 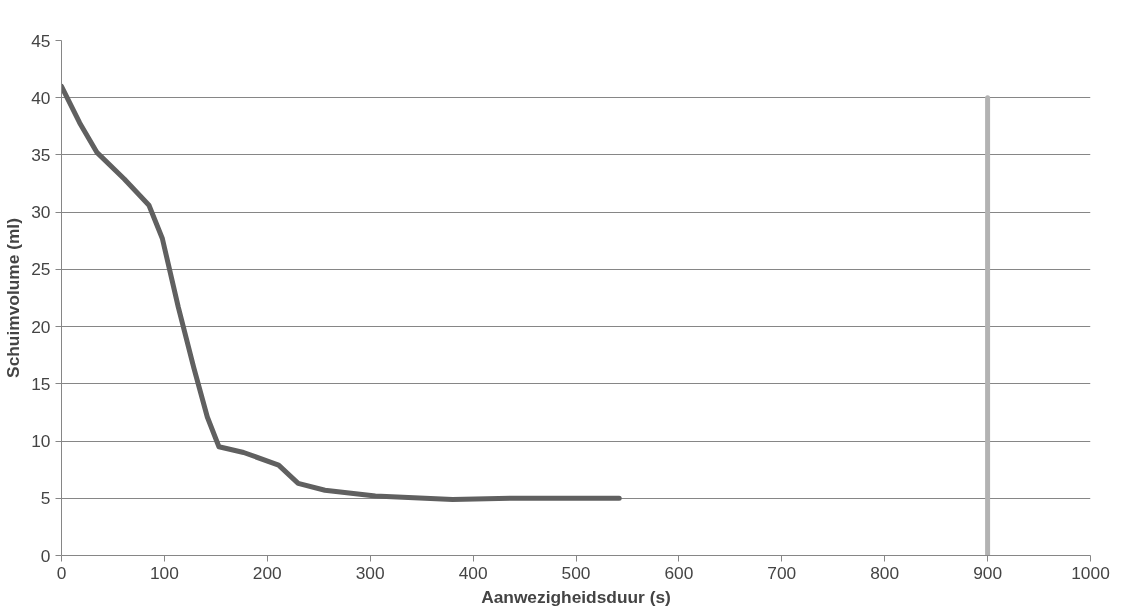 What do you see at coordinates (41, 154) in the screenshot?
I see `y-tick-label: 35` at bounding box center [41, 154].